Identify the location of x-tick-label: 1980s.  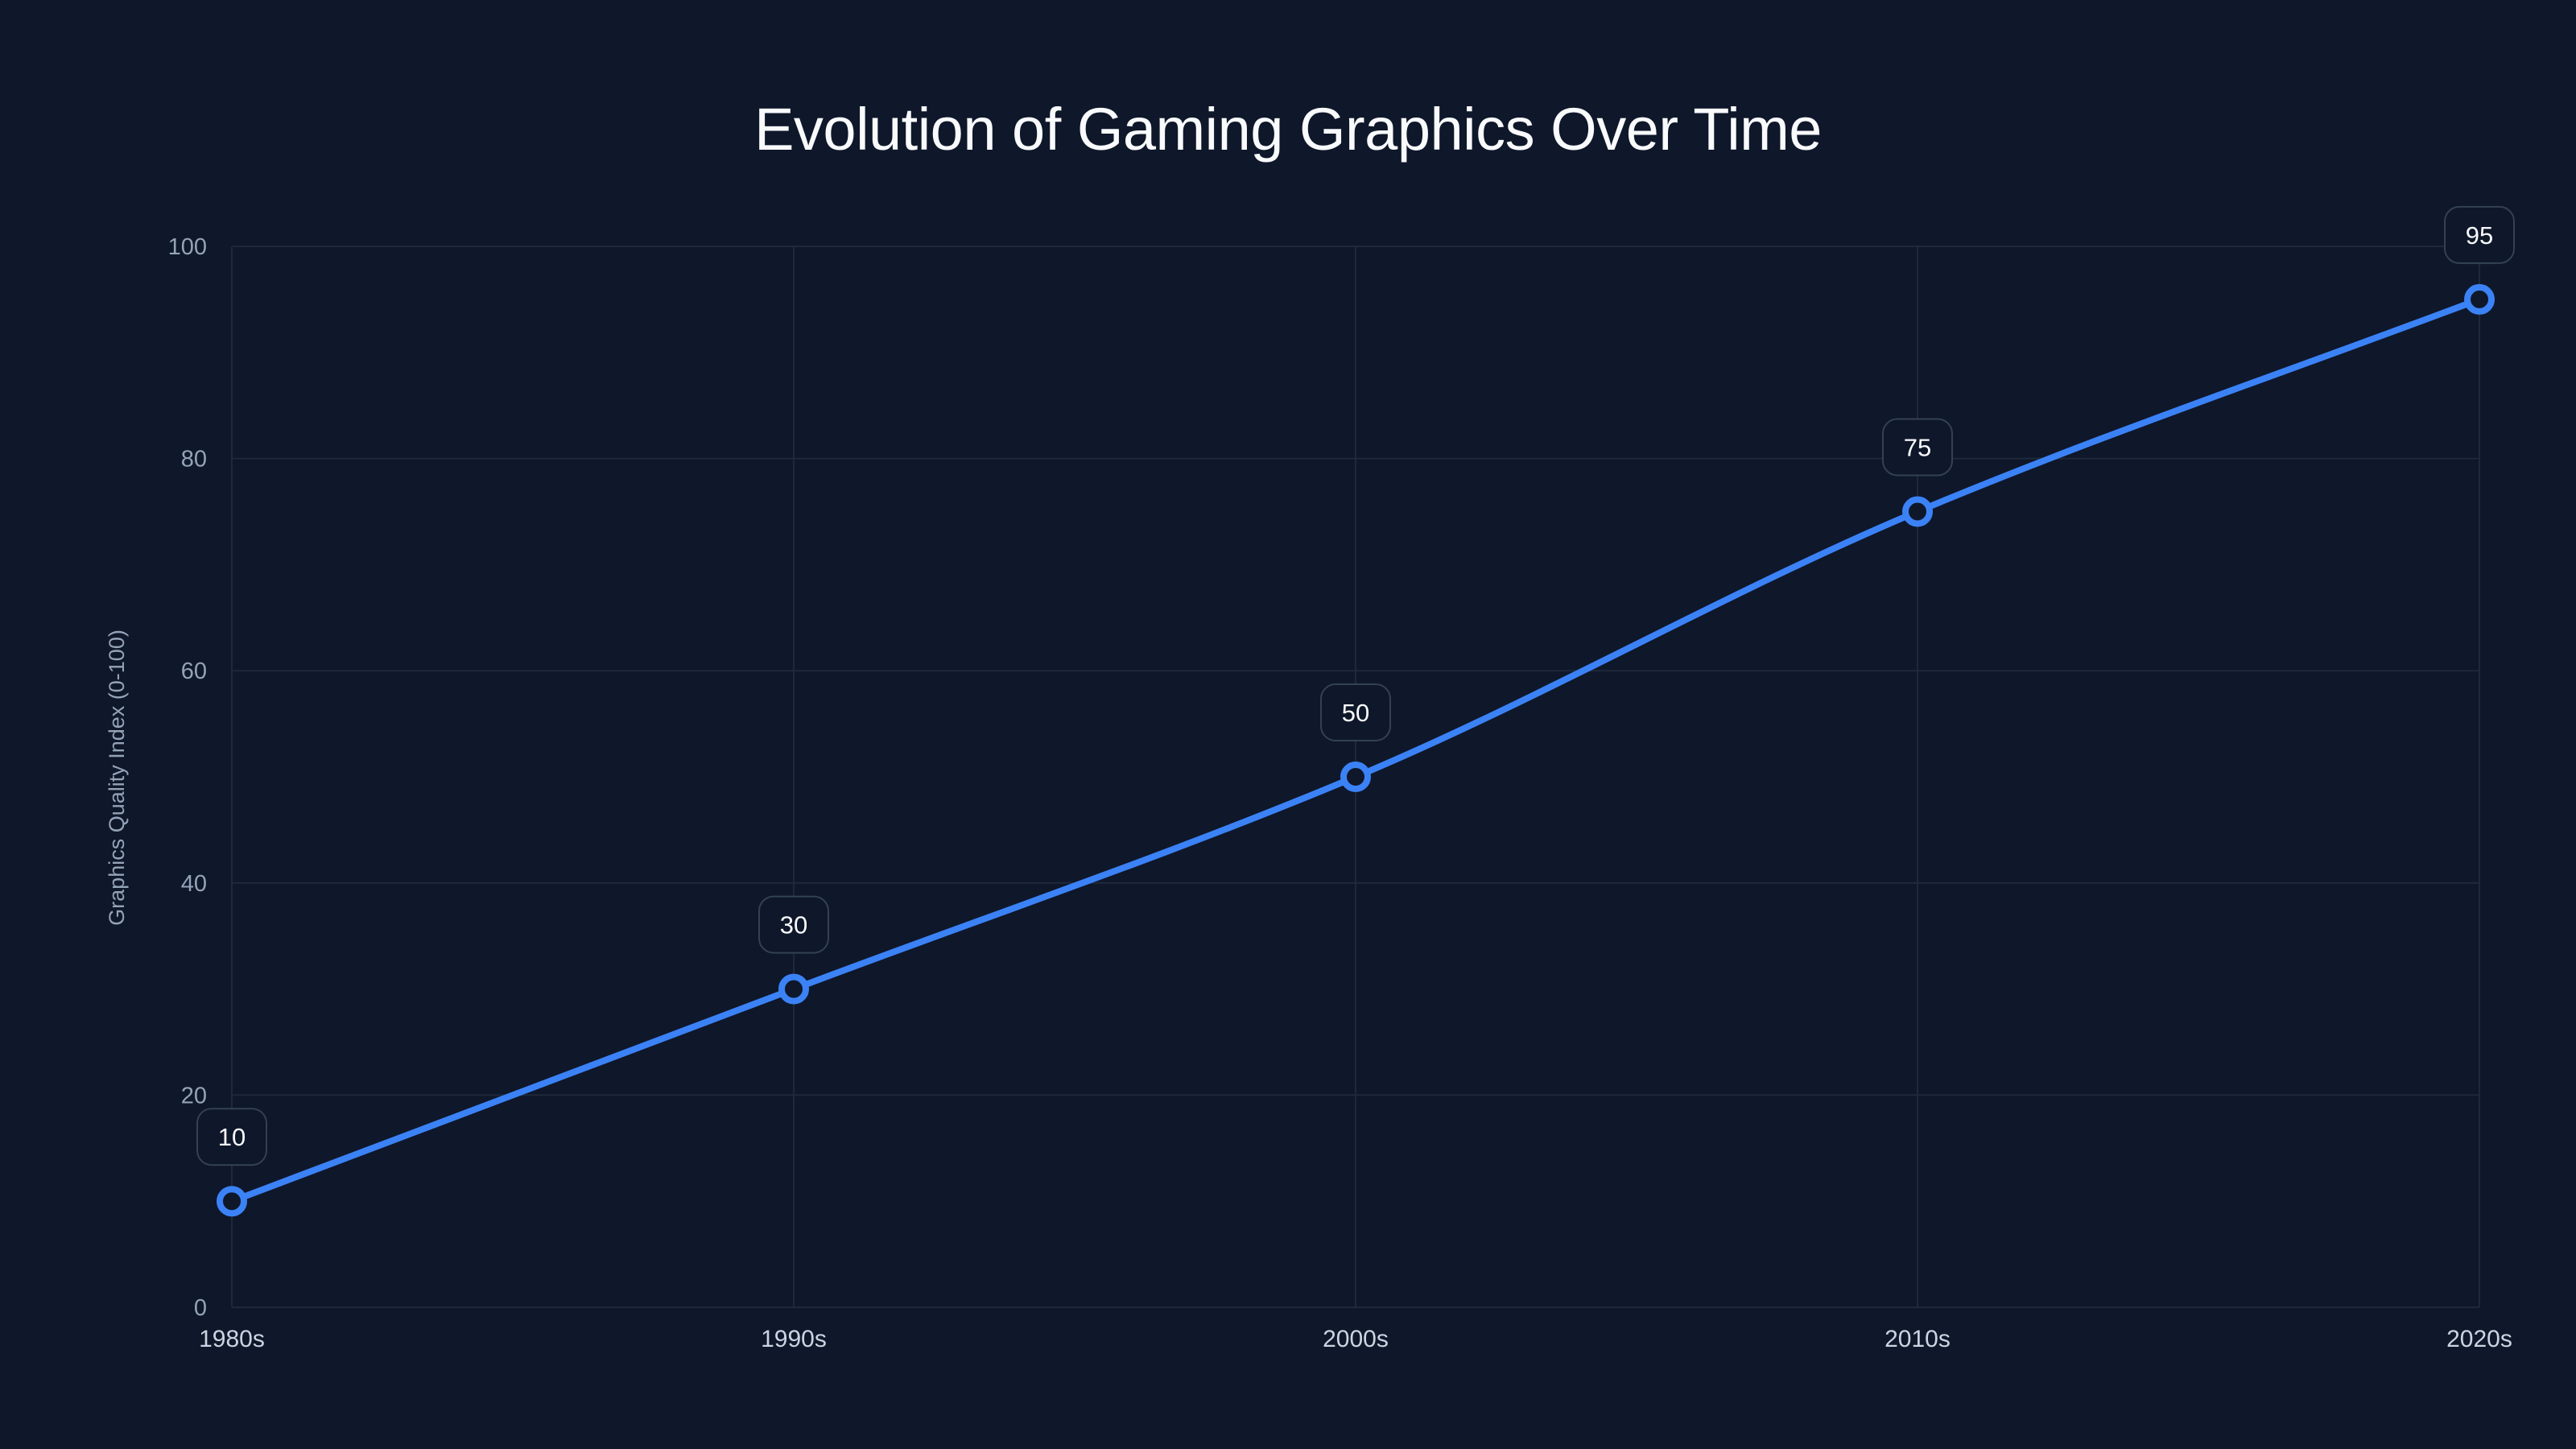
(232, 1339).